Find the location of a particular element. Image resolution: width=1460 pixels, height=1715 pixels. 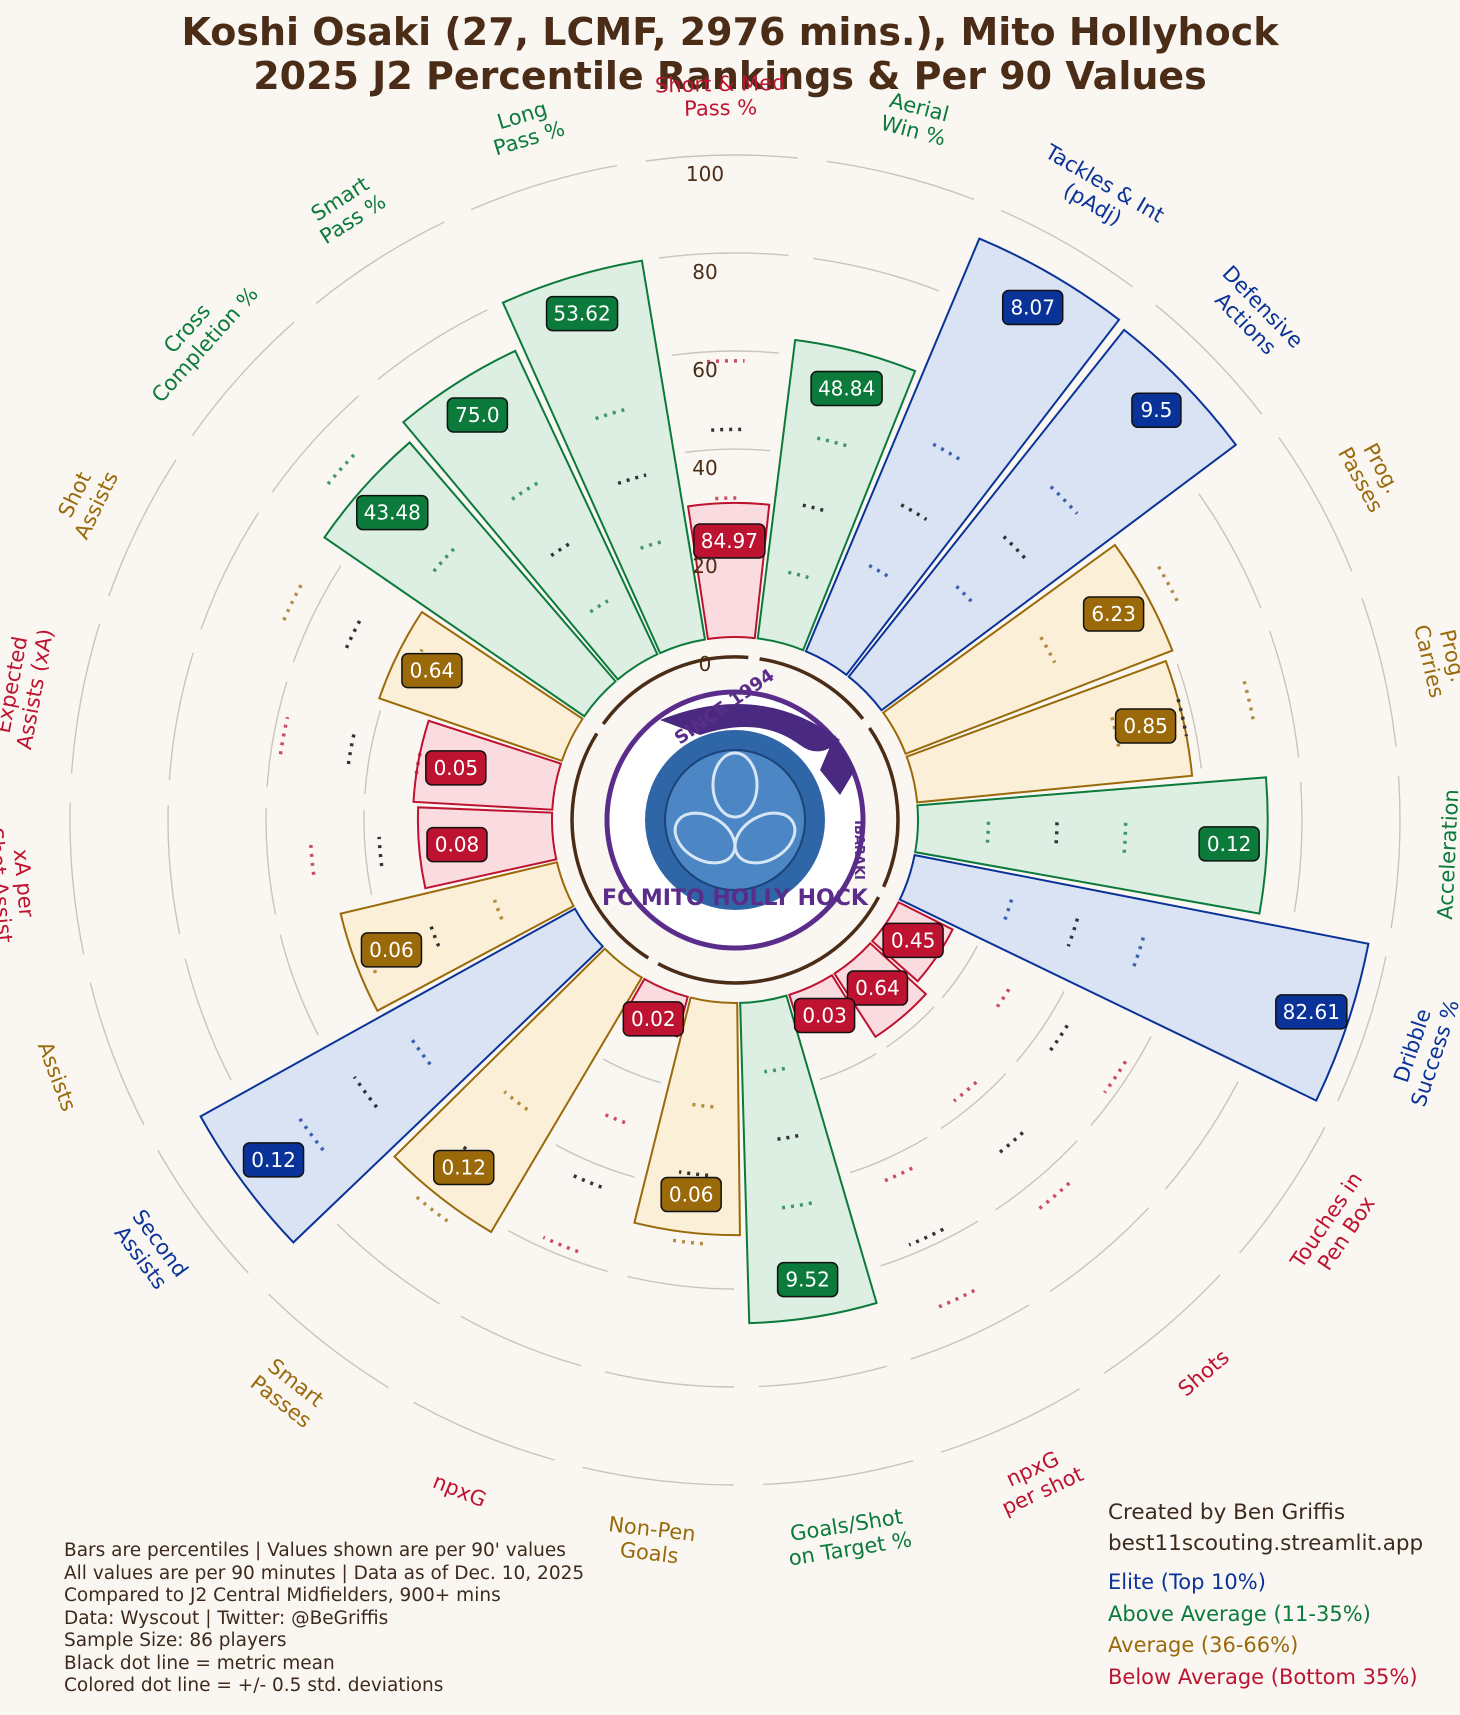

value-label-text: 0.02 is located at coordinates (653, 1019).